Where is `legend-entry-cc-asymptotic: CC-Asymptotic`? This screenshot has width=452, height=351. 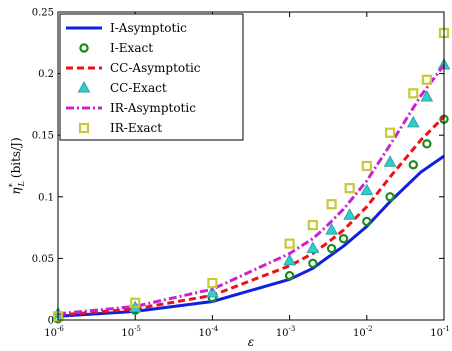 legend-entry-cc-asymptotic: CC-Asymptotic is located at coordinates (133, 68).